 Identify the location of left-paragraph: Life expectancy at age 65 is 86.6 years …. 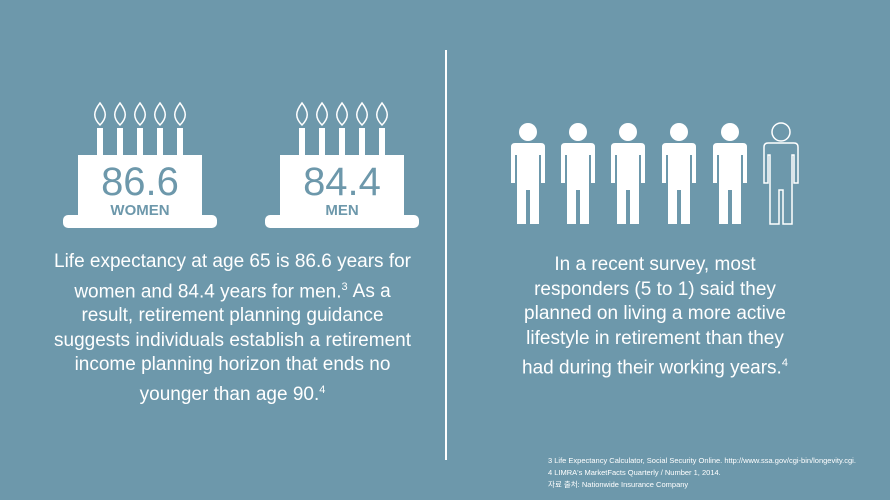
(232, 329).